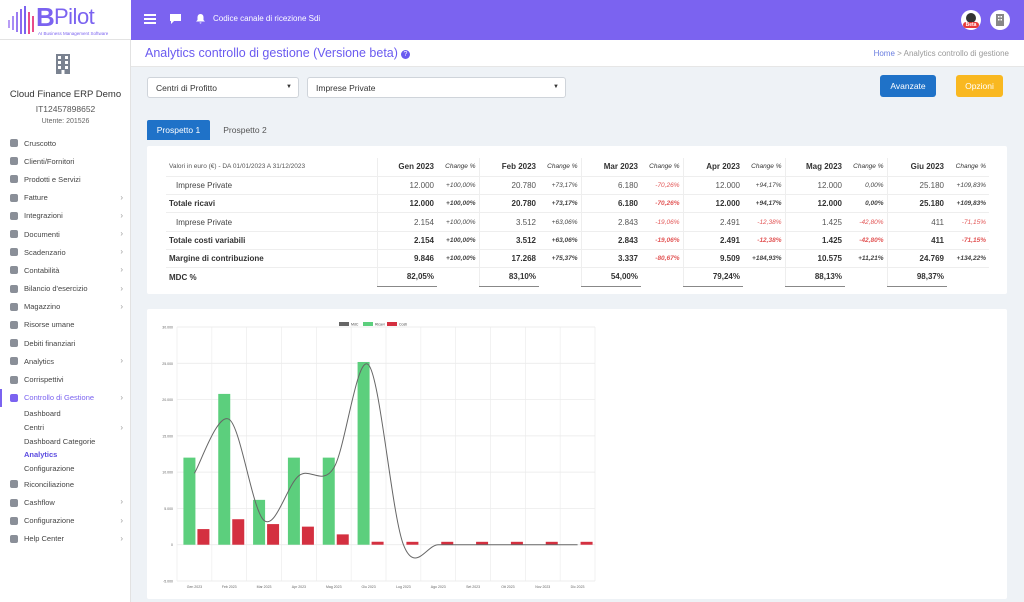  What do you see at coordinates (65, 143) in the screenshot?
I see `sidebar-item-cruscotto: Cruscotto` at bounding box center [65, 143].